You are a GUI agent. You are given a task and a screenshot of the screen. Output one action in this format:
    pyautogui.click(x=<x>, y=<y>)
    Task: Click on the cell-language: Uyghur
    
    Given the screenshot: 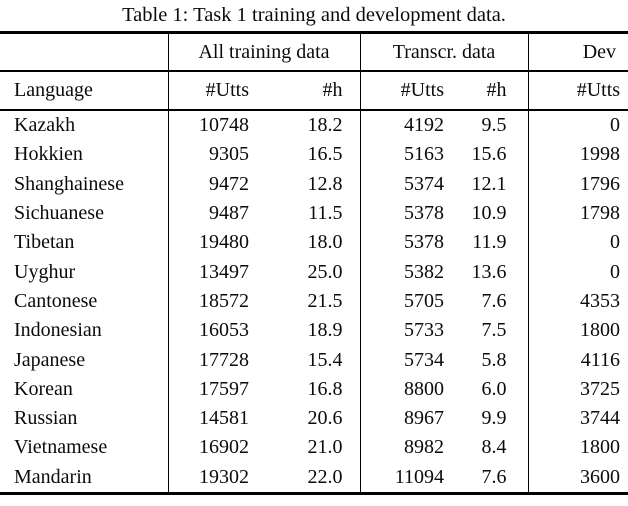 What is the action you would take?
    pyautogui.click(x=84, y=272)
    